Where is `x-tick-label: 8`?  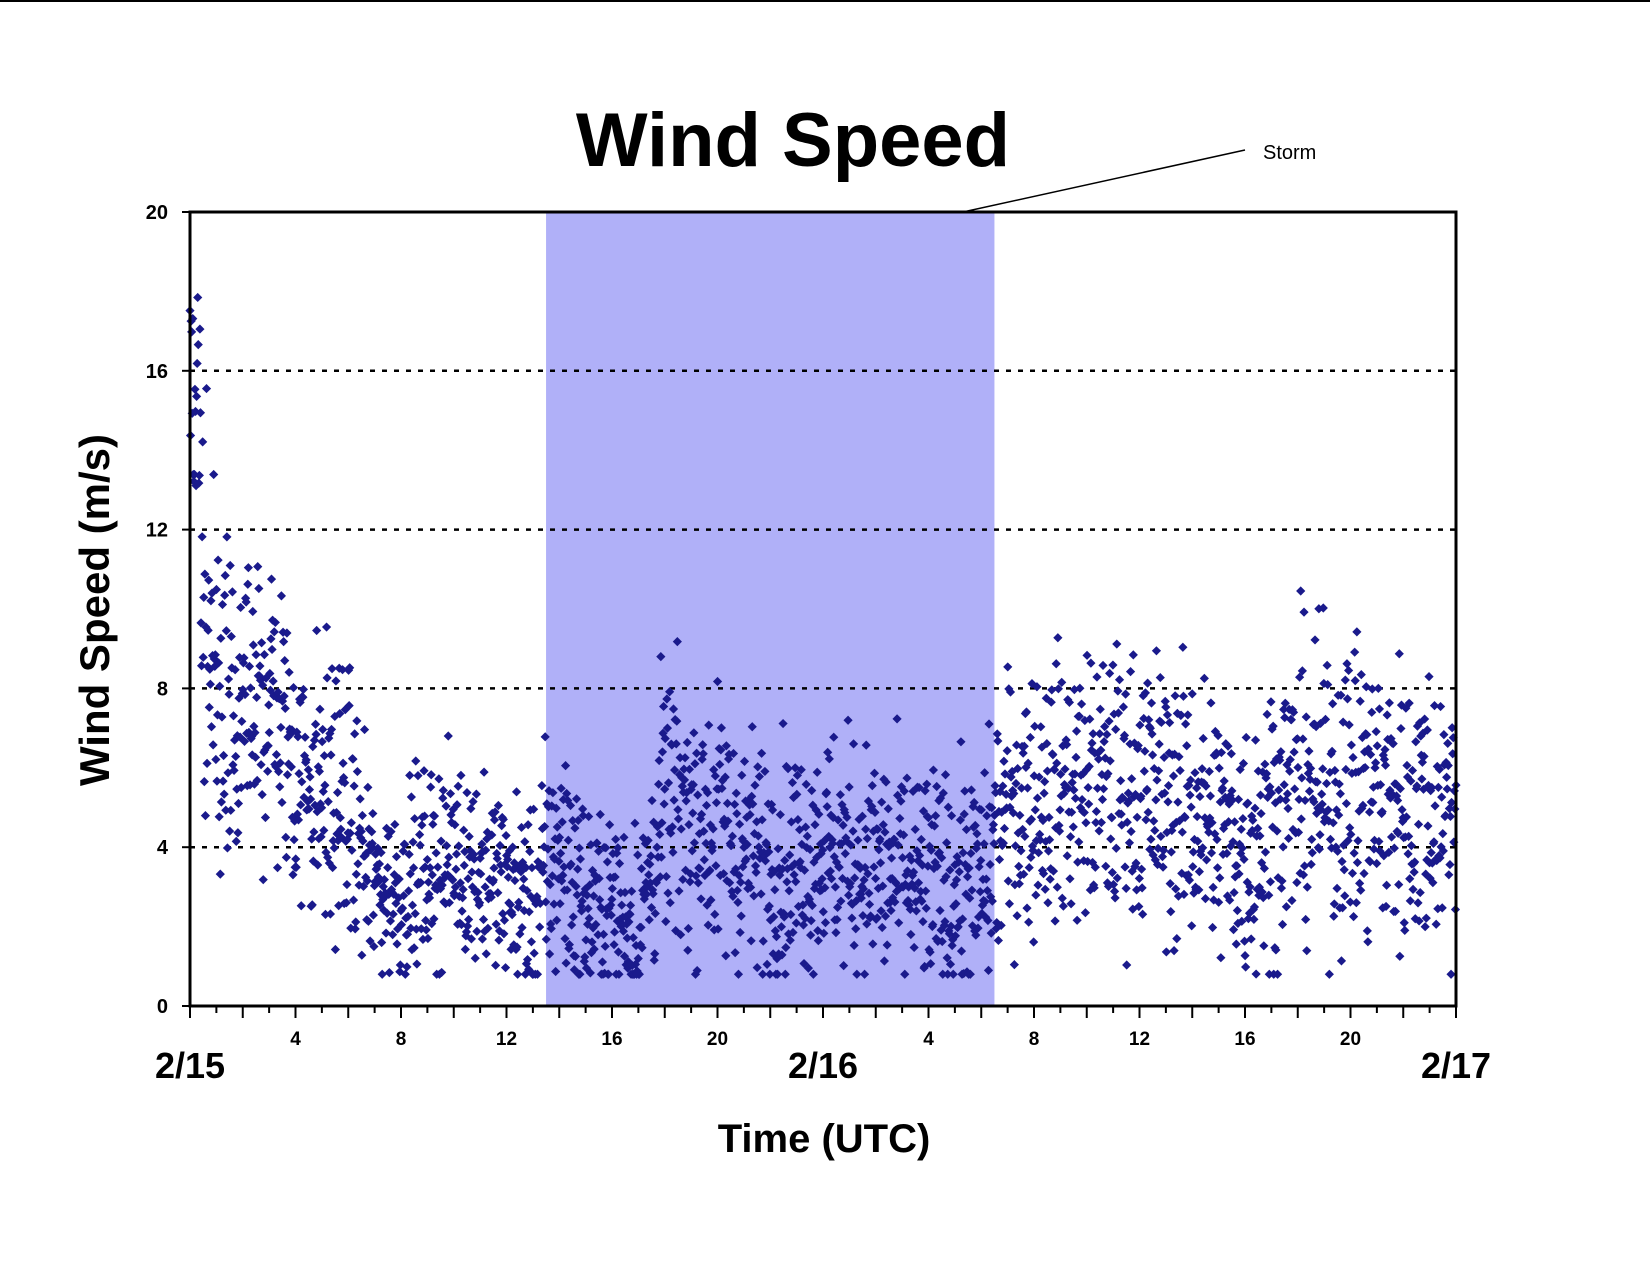 x-tick-label: 8 is located at coordinates (401, 1039).